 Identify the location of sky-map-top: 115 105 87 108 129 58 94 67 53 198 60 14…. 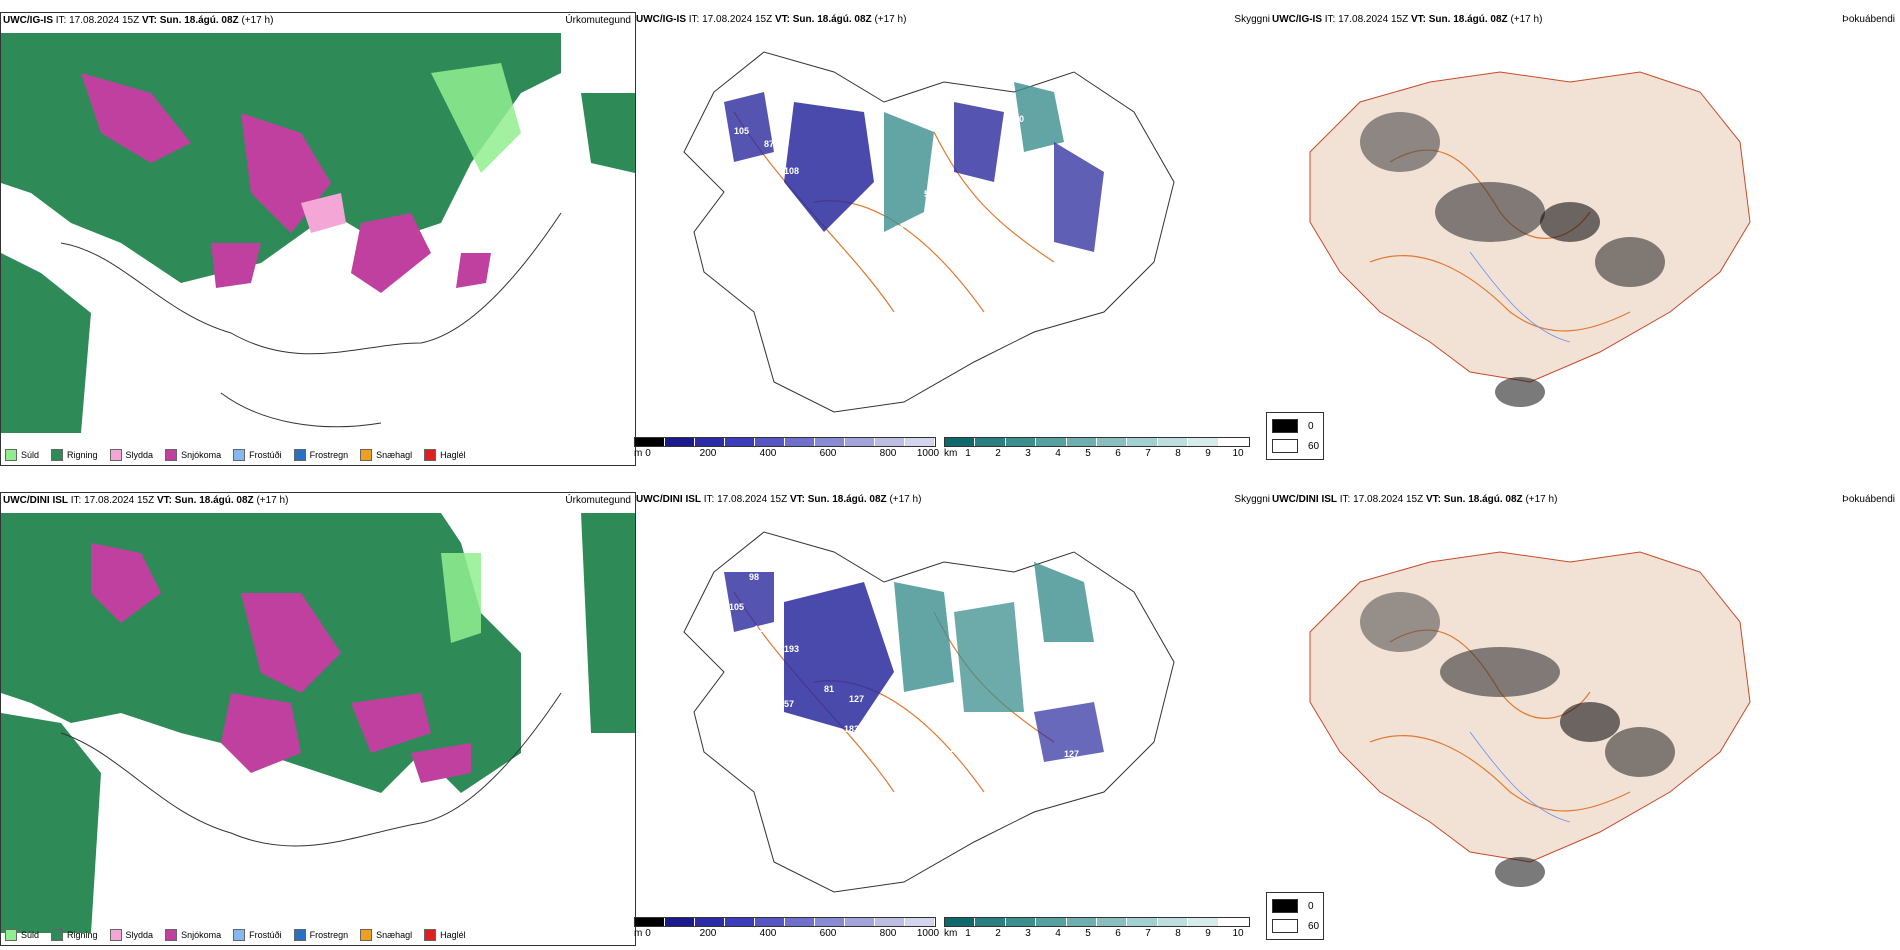
(929, 232).